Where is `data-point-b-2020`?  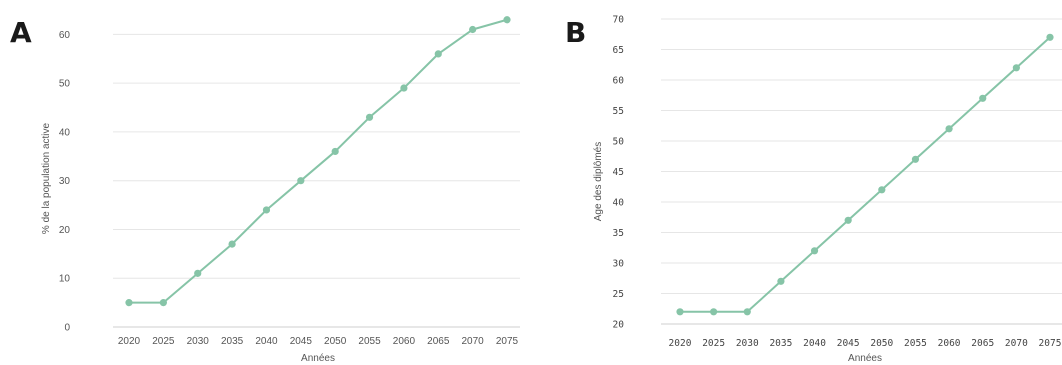 data-point-b-2020 is located at coordinates (680, 312).